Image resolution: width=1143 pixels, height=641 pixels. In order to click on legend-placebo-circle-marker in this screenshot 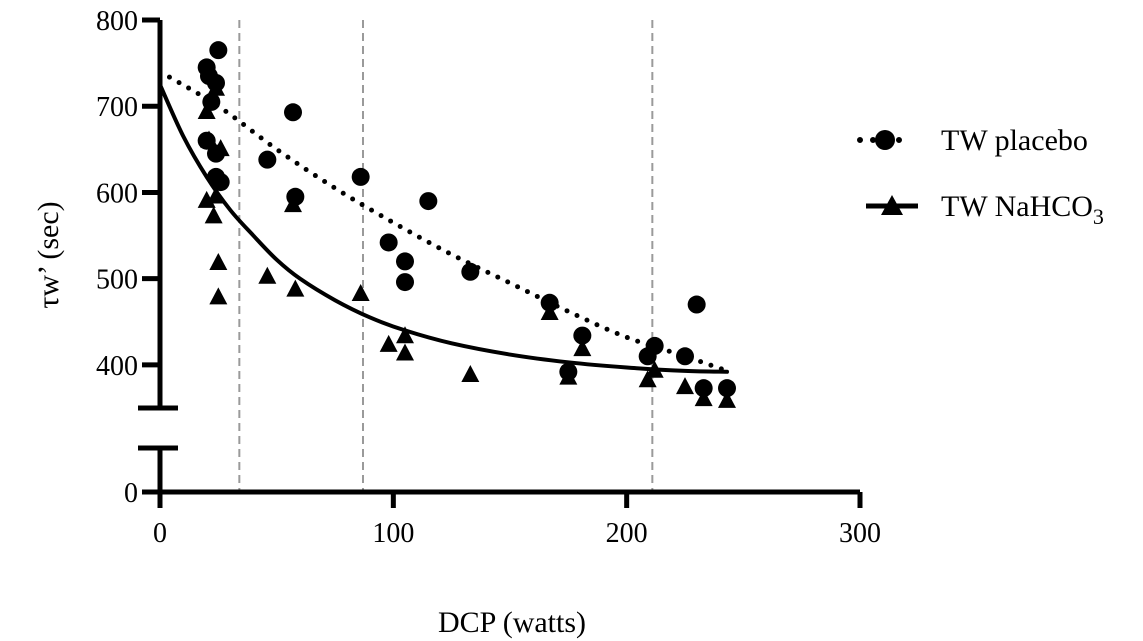, I will do `click(885, 140)`.